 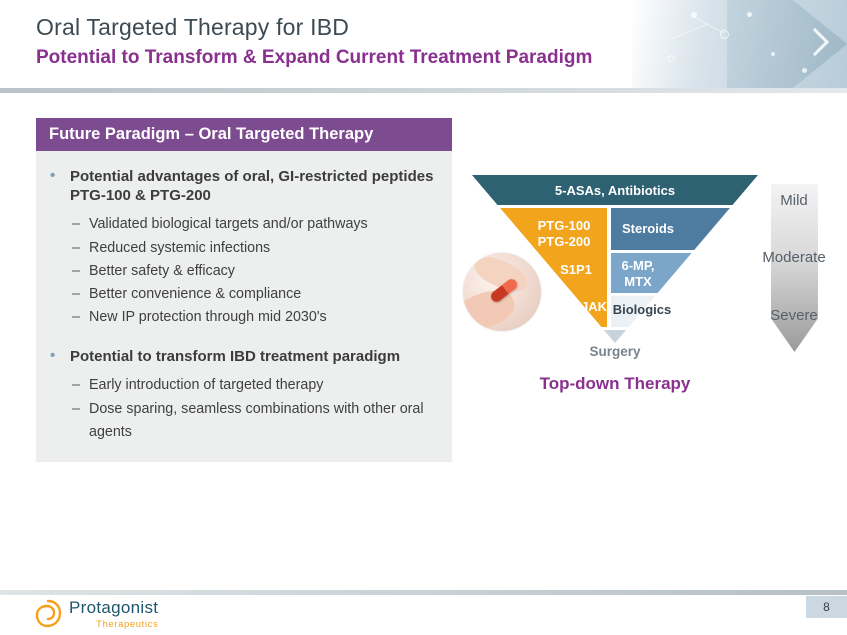 I want to click on surgery-label: Surgery, so click(x=615, y=351).